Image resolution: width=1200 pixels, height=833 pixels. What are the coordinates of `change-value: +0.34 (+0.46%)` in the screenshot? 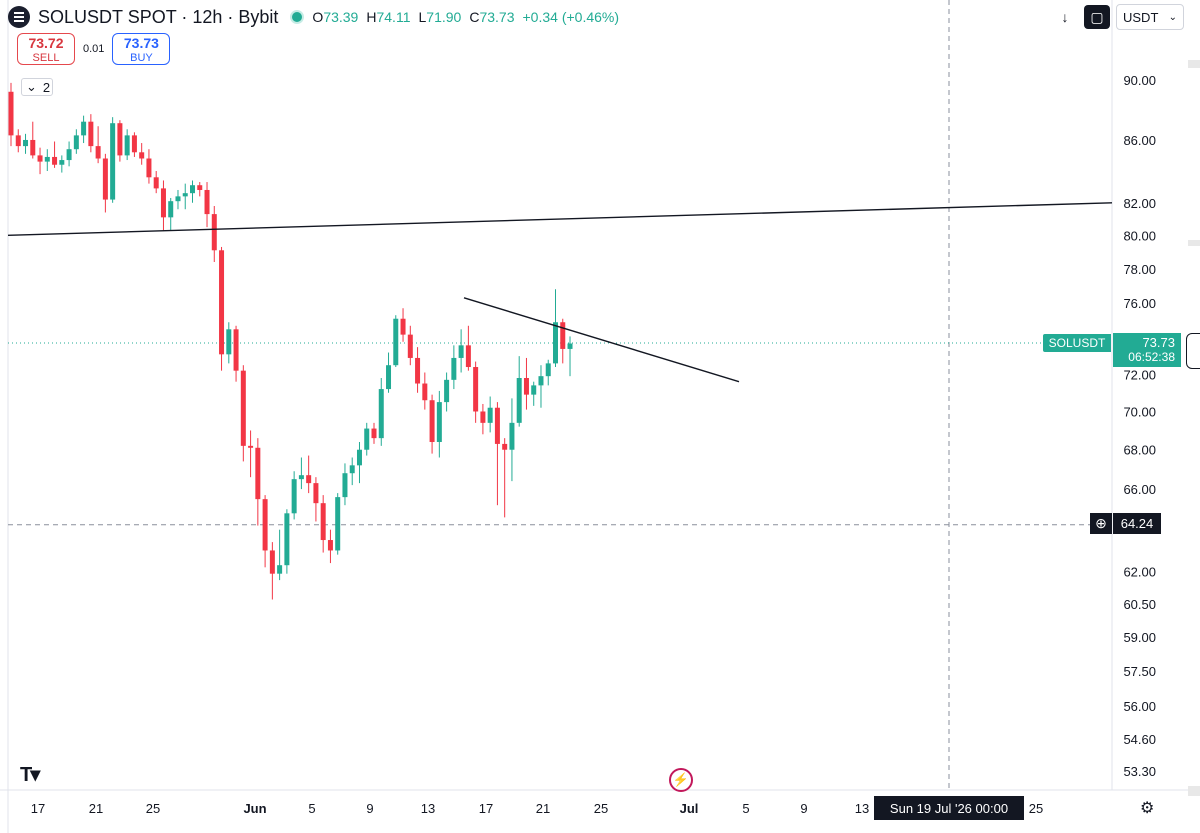 It's located at (571, 17).